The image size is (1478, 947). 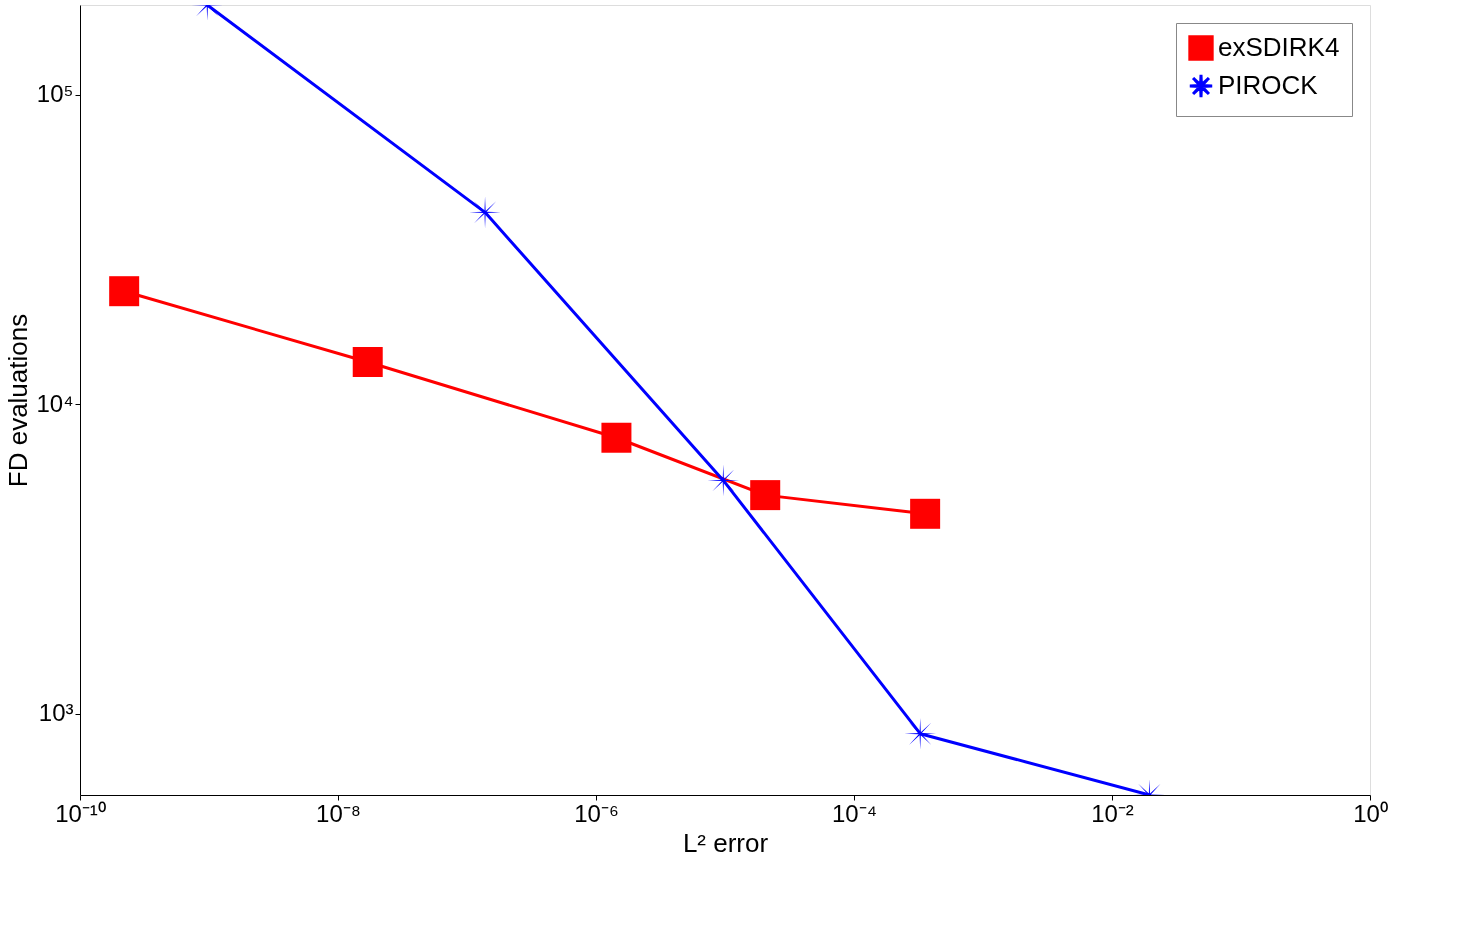 I want to click on y-tick-label: 10⁵, so click(x=55, y=94).